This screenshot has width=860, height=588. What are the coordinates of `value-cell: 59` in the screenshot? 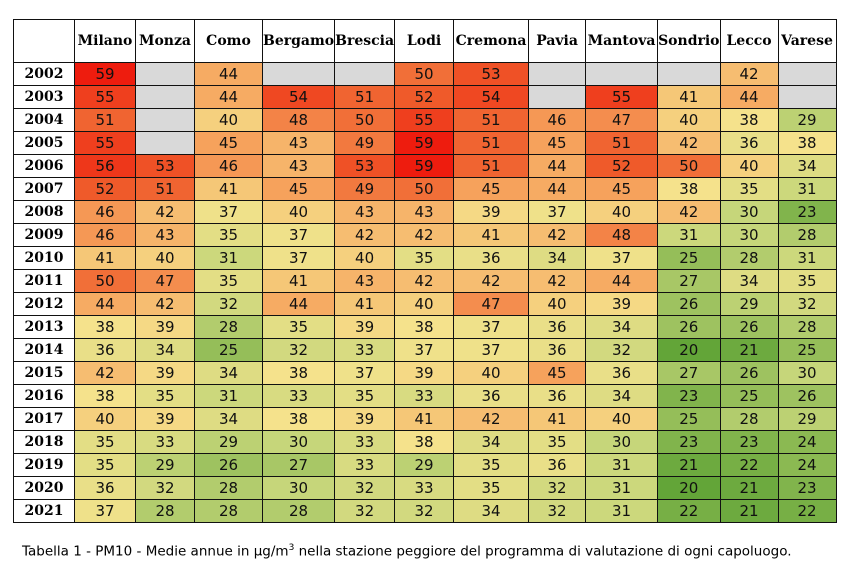 It's located at (424, 166).